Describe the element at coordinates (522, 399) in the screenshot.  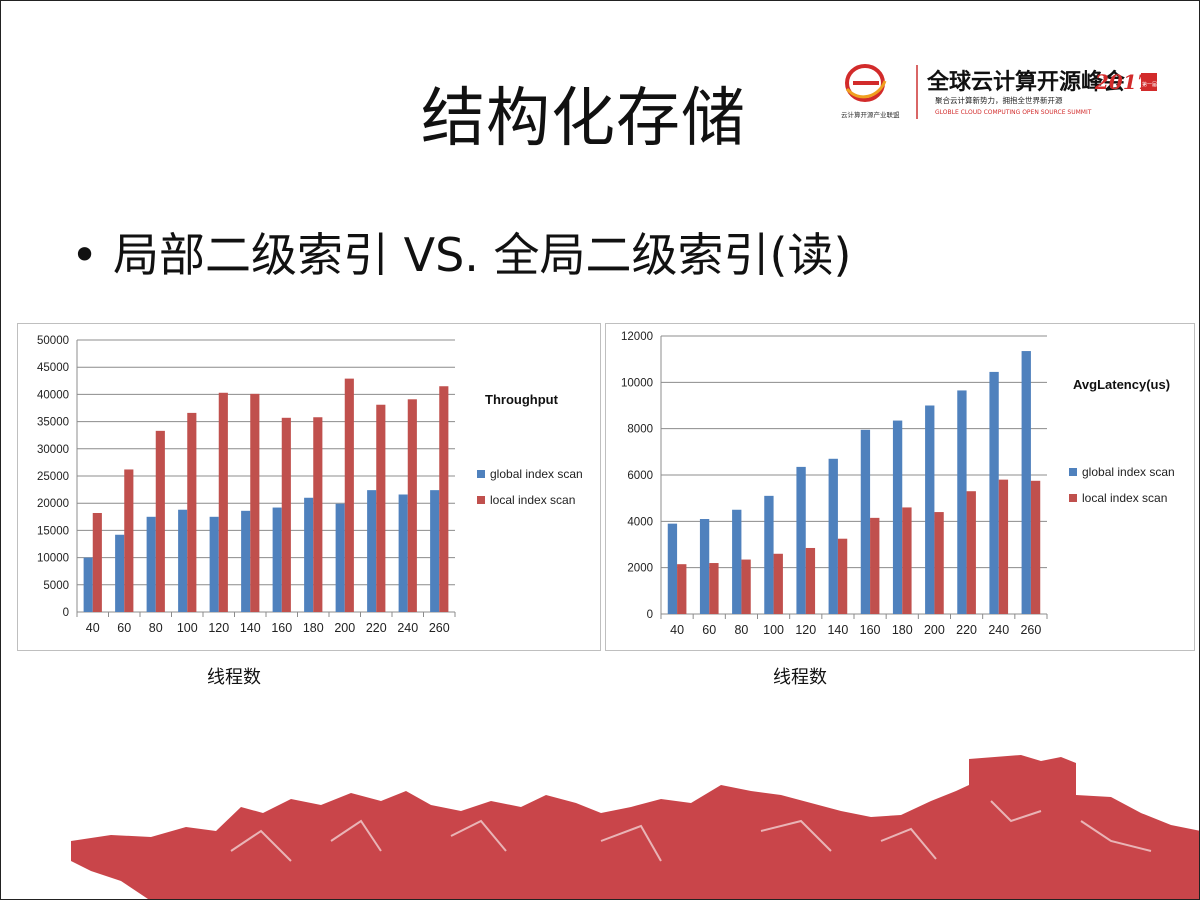
I see `chart-title: Throughput` at that location.